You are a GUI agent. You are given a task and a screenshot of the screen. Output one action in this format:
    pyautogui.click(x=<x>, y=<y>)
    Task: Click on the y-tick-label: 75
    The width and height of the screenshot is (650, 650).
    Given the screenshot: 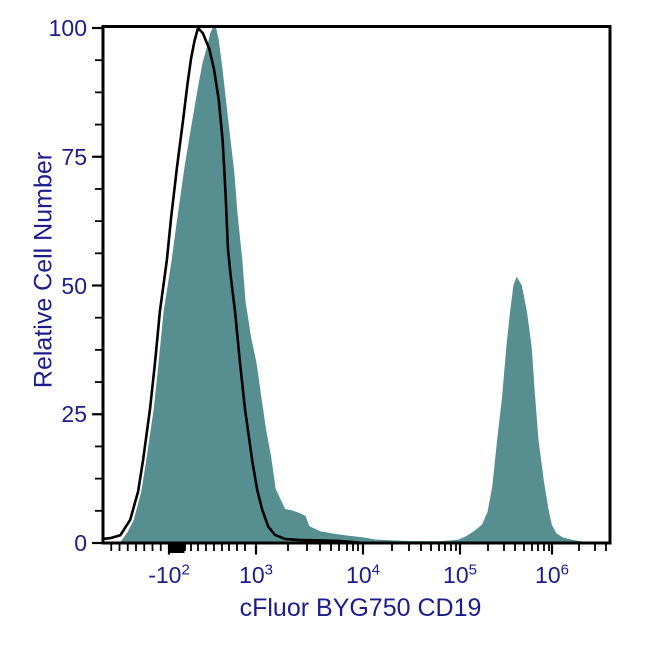 What is the action you would take?
    pyautogui.click(x=74, y=156)
    